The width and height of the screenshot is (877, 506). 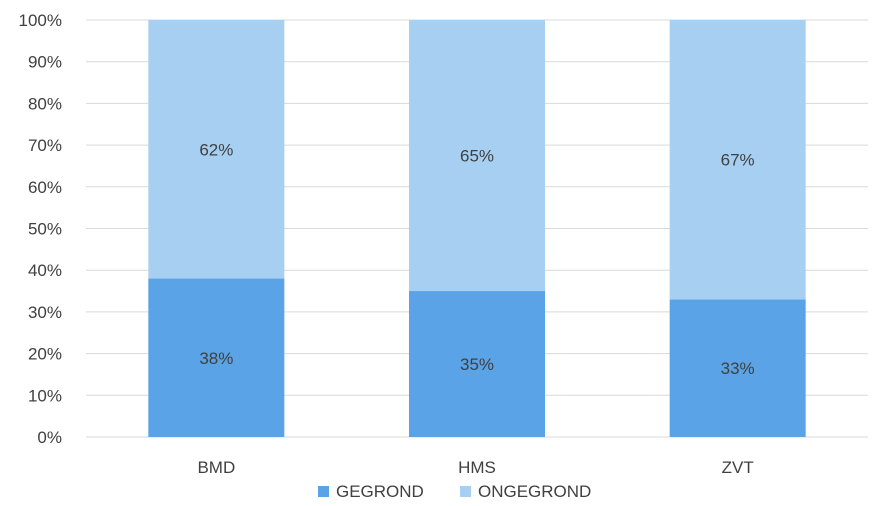 I want to click on x-category-label: HMS, so click(x=477, y=467).